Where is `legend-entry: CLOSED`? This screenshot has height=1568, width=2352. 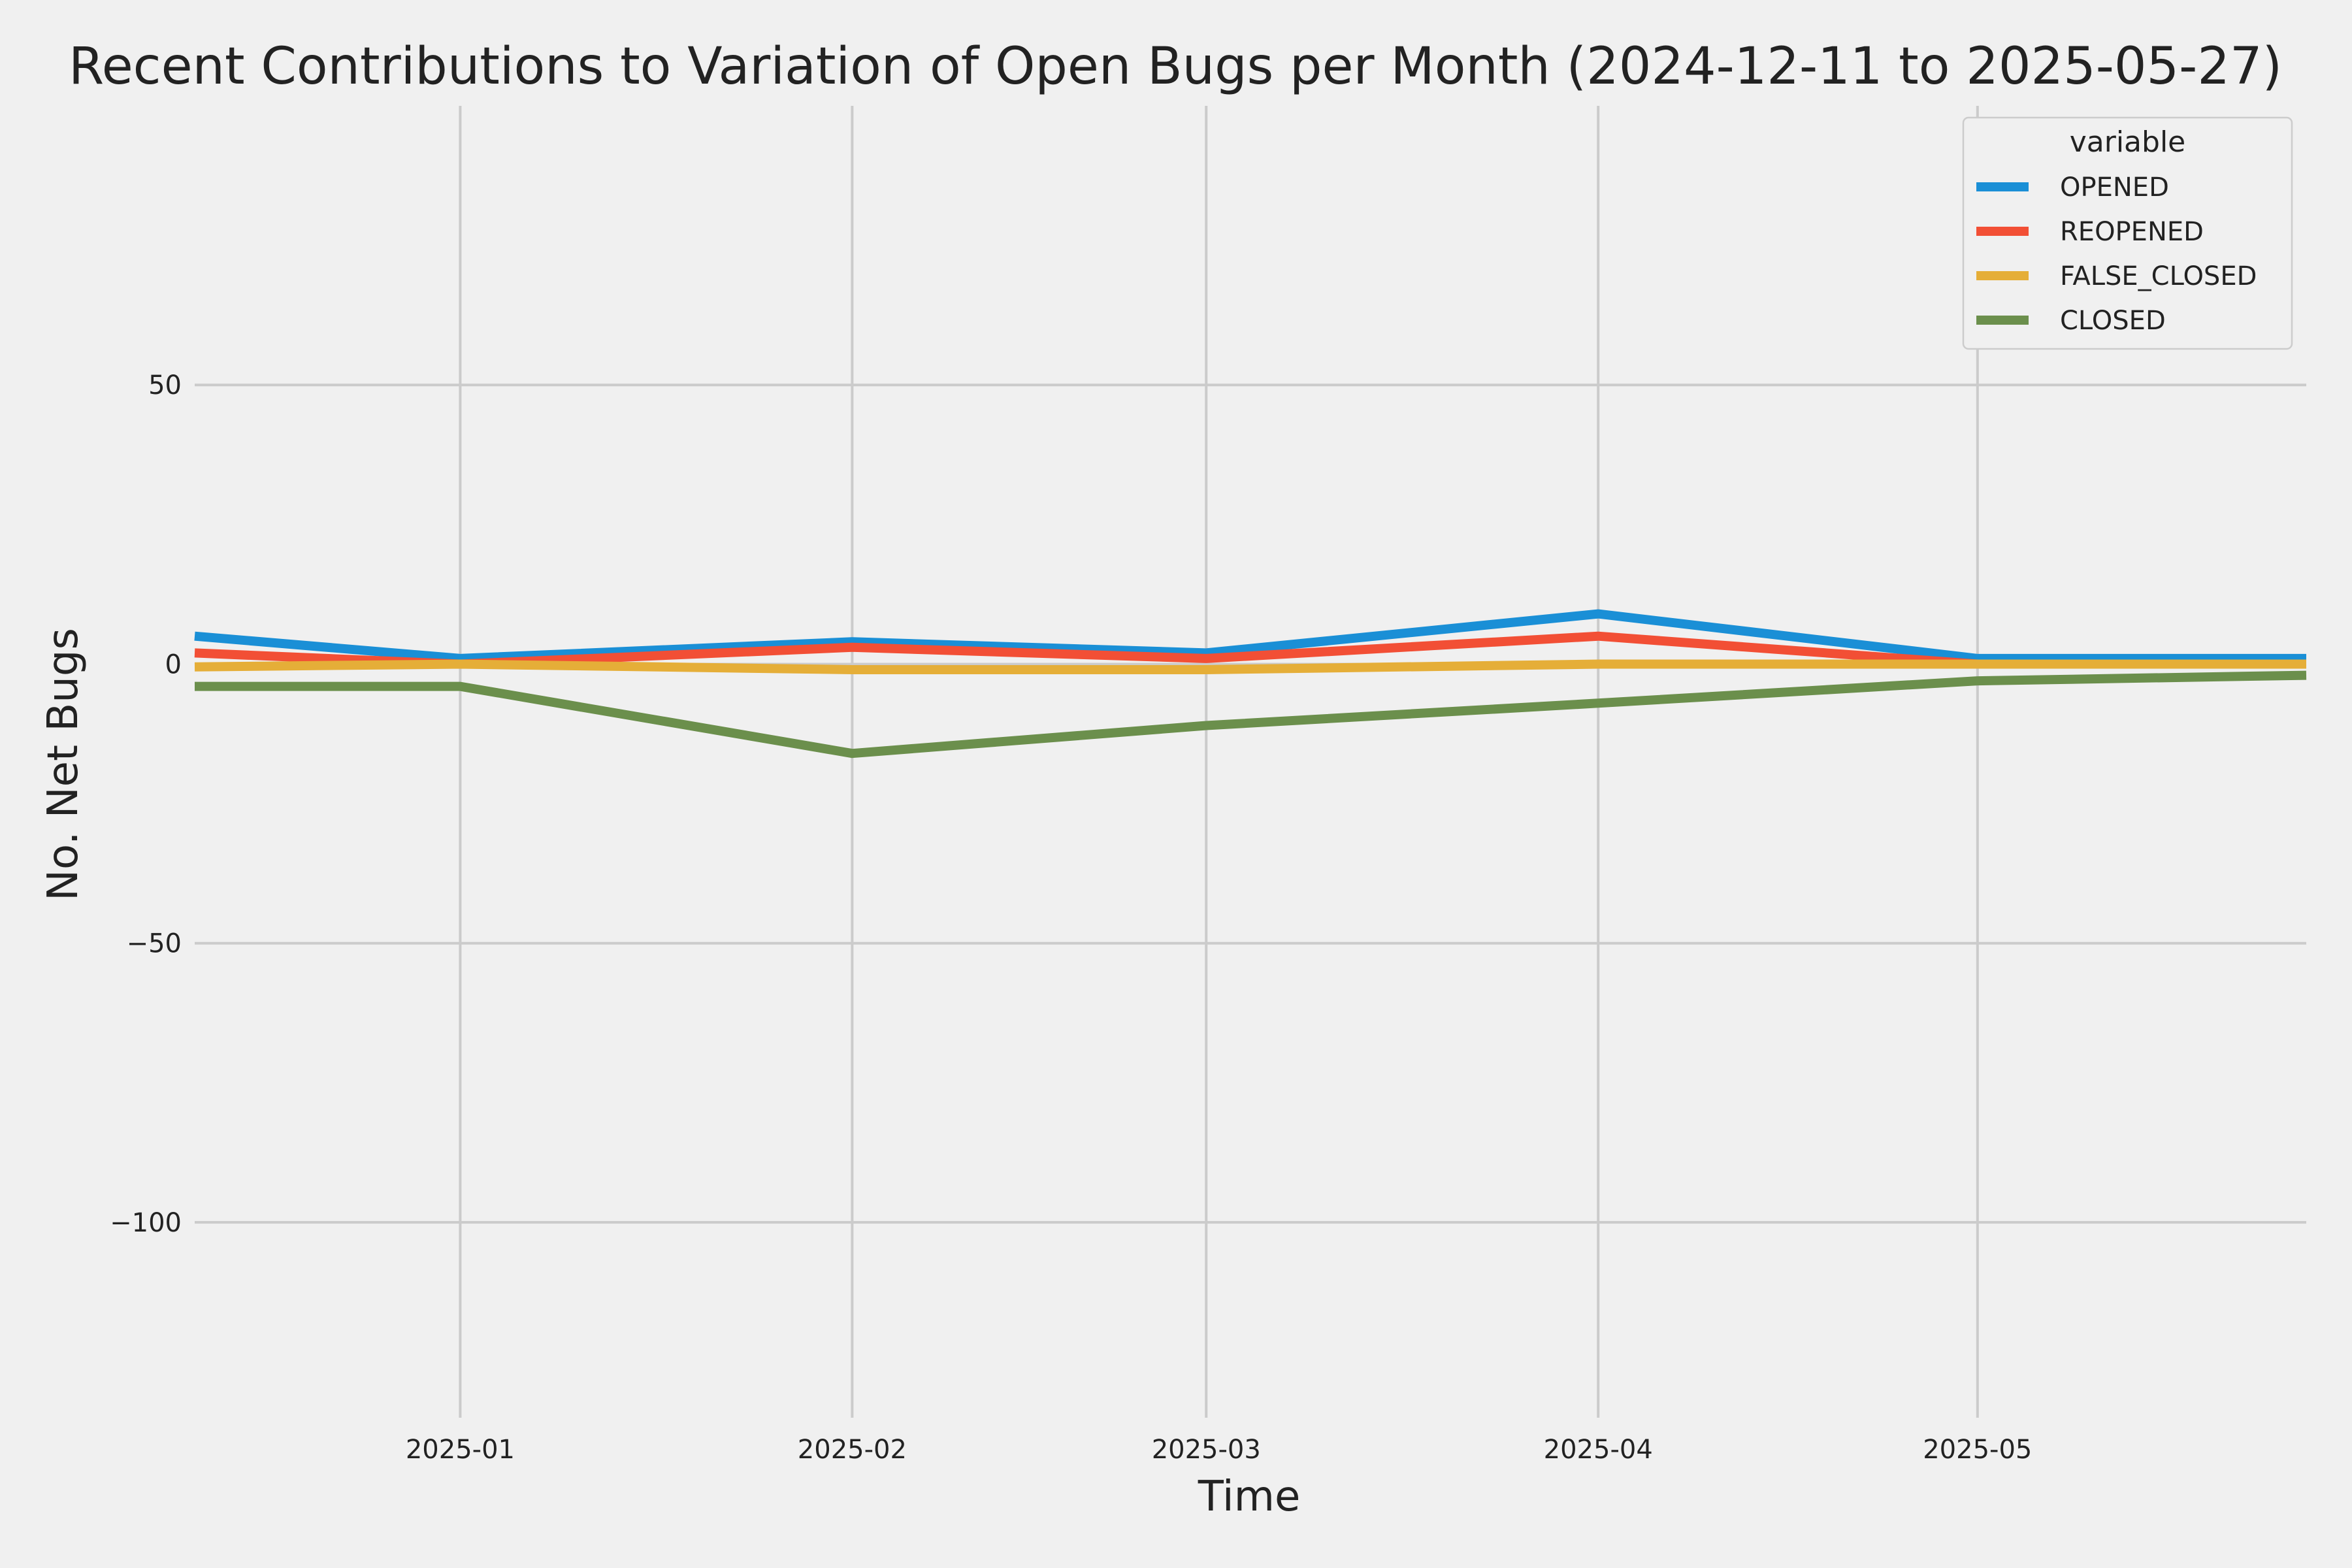 legend-entry: CLOSED is located at coordinates (2113, 321).